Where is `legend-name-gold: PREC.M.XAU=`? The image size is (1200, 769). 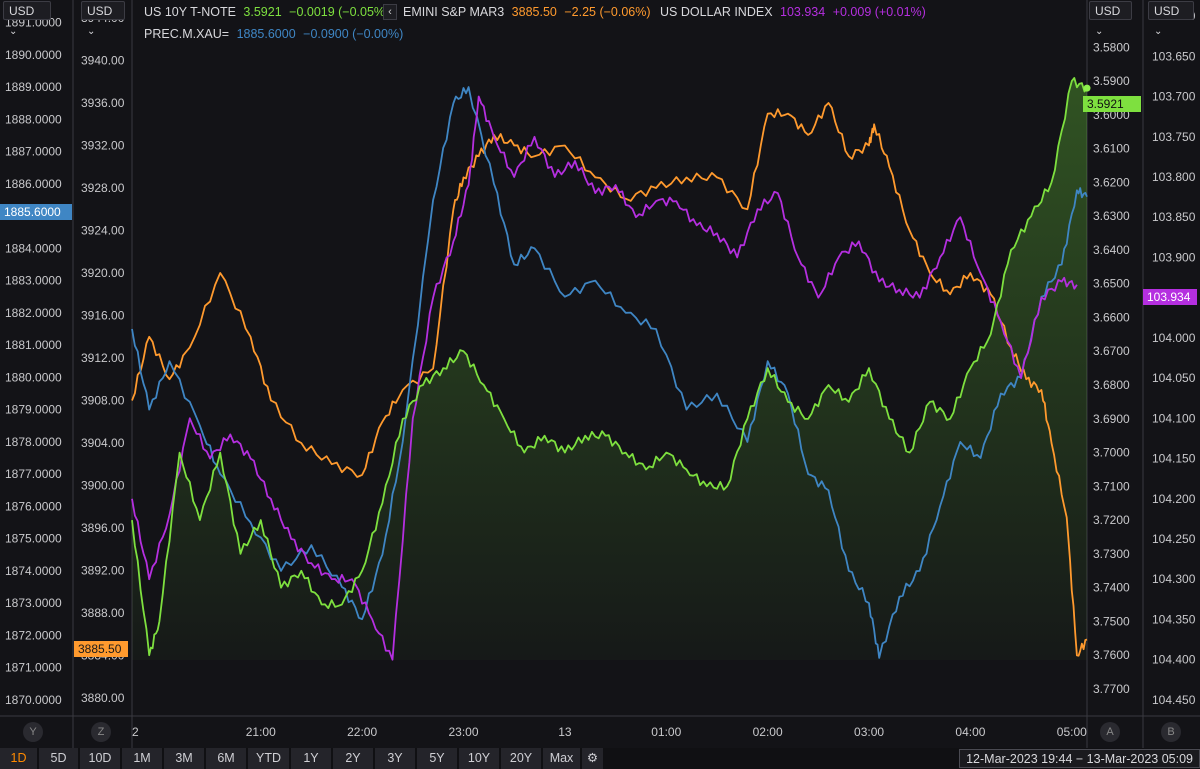
legend-name-gold: PREC.M.XAU= is located at coordinates (187, 34).